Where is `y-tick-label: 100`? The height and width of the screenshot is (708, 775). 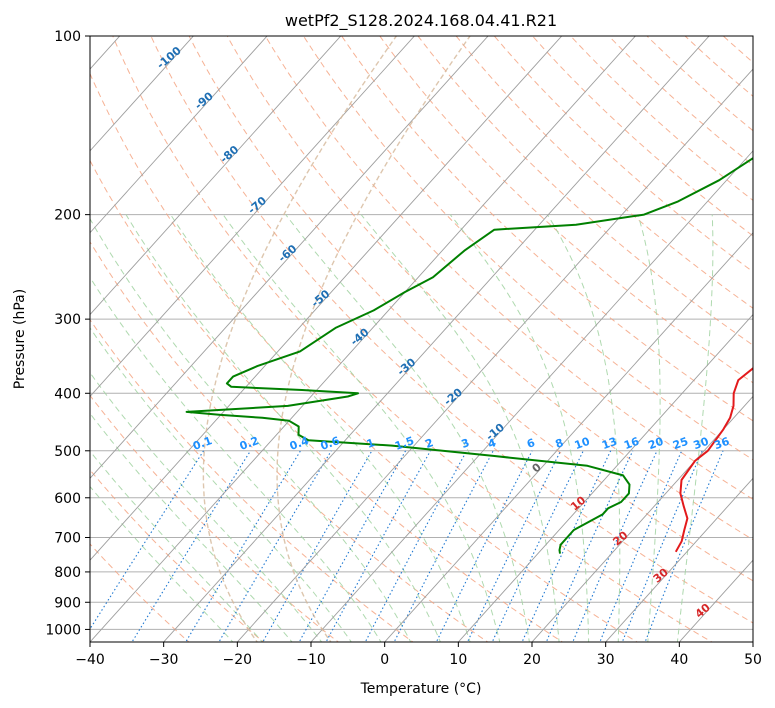
y-tick-label: 100 is located at coordinates (67, 37).